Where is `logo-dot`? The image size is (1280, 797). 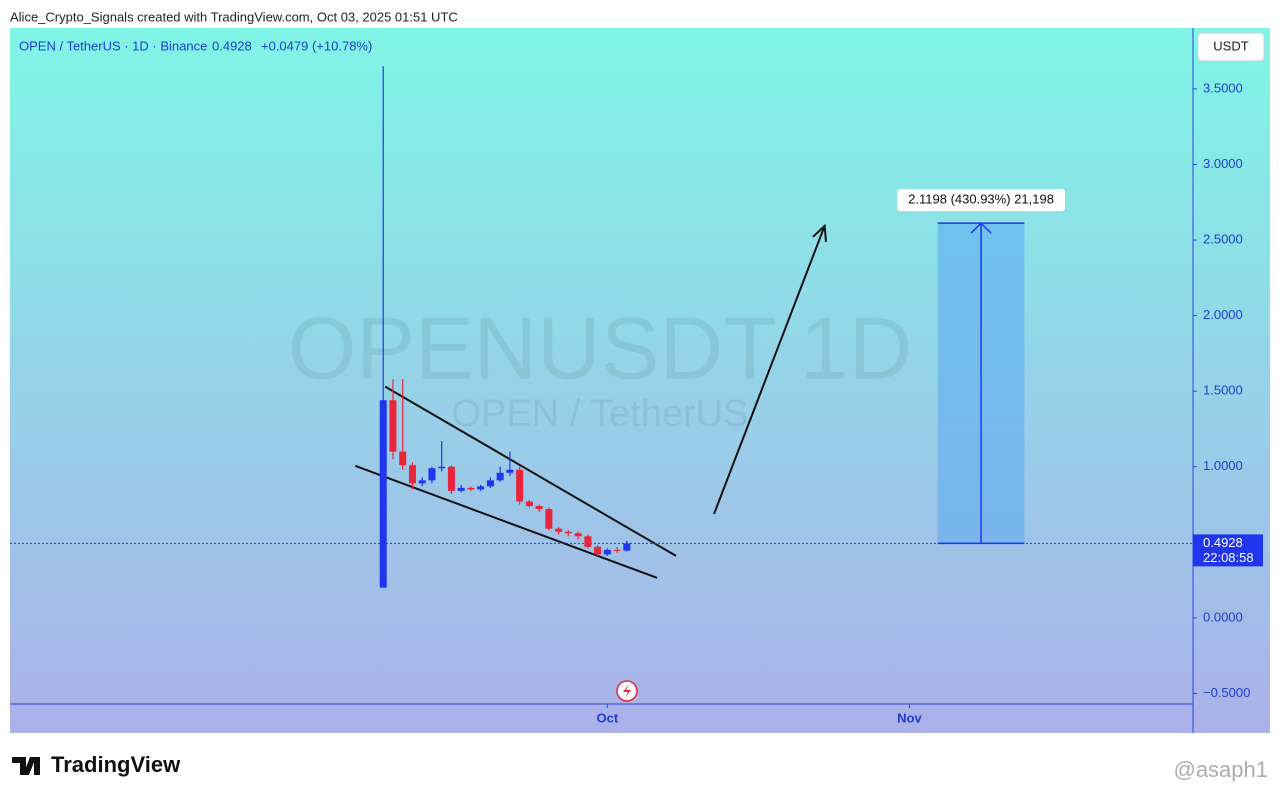
logo-dot is located at coordinates (37, 760).